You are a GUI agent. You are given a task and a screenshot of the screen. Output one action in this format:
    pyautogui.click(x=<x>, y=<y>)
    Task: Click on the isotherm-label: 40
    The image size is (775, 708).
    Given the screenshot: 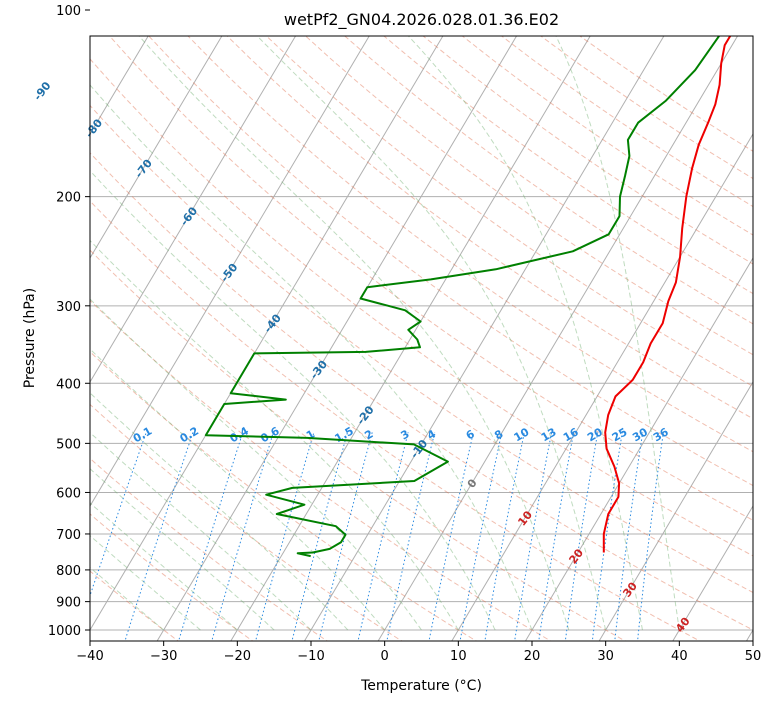 What is the action you would take?
    pyautogui.click(x=683, y=625)
    